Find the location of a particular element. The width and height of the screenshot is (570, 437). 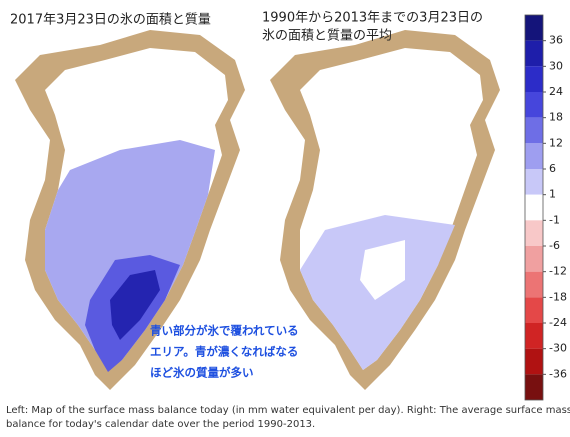

colorbar-tick-label: -12 is located at coordinates (558, 271).